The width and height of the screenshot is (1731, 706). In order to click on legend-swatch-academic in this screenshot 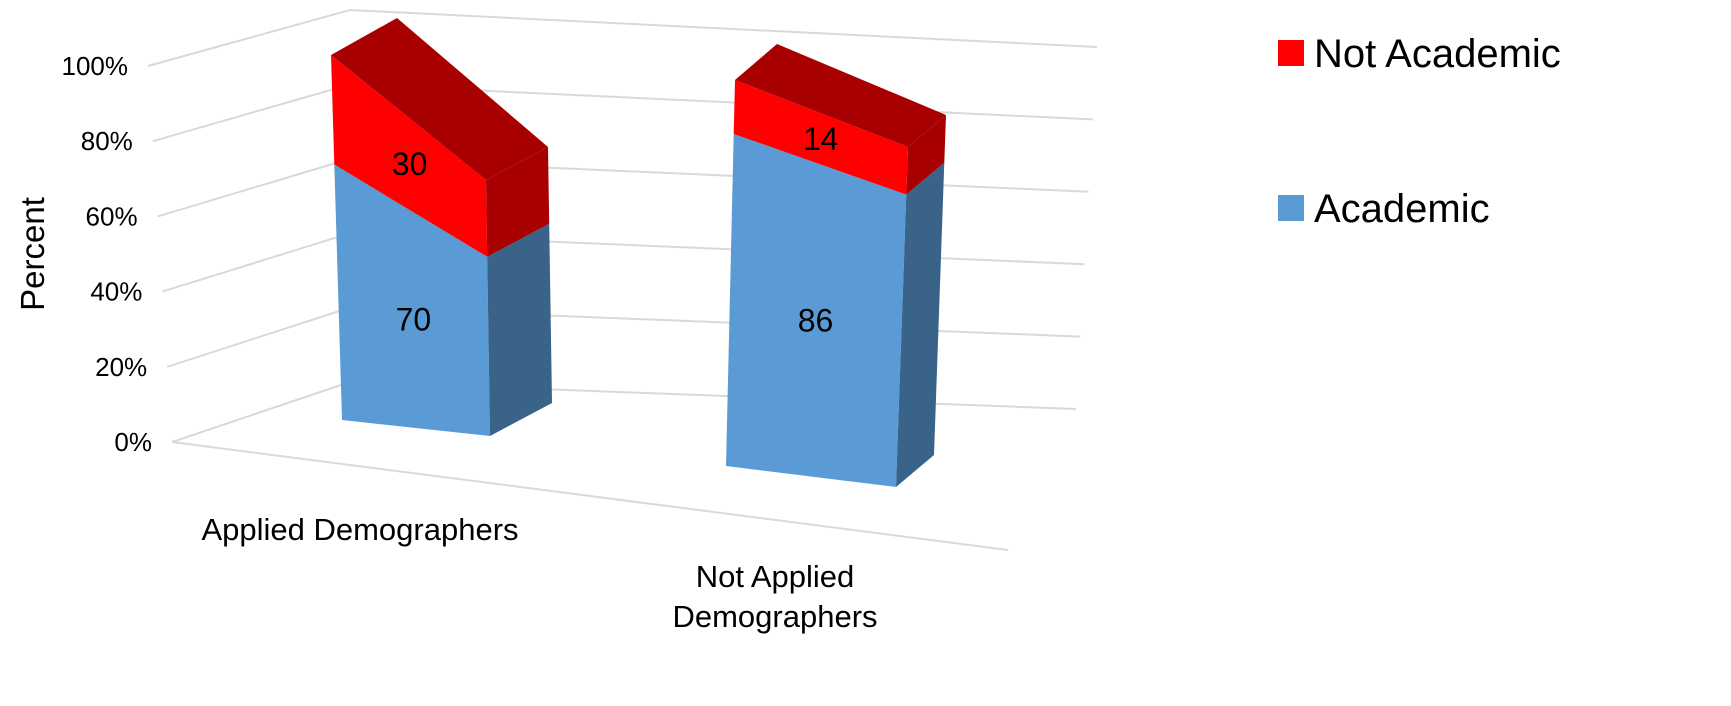, I will do `click(1291, 208)`.